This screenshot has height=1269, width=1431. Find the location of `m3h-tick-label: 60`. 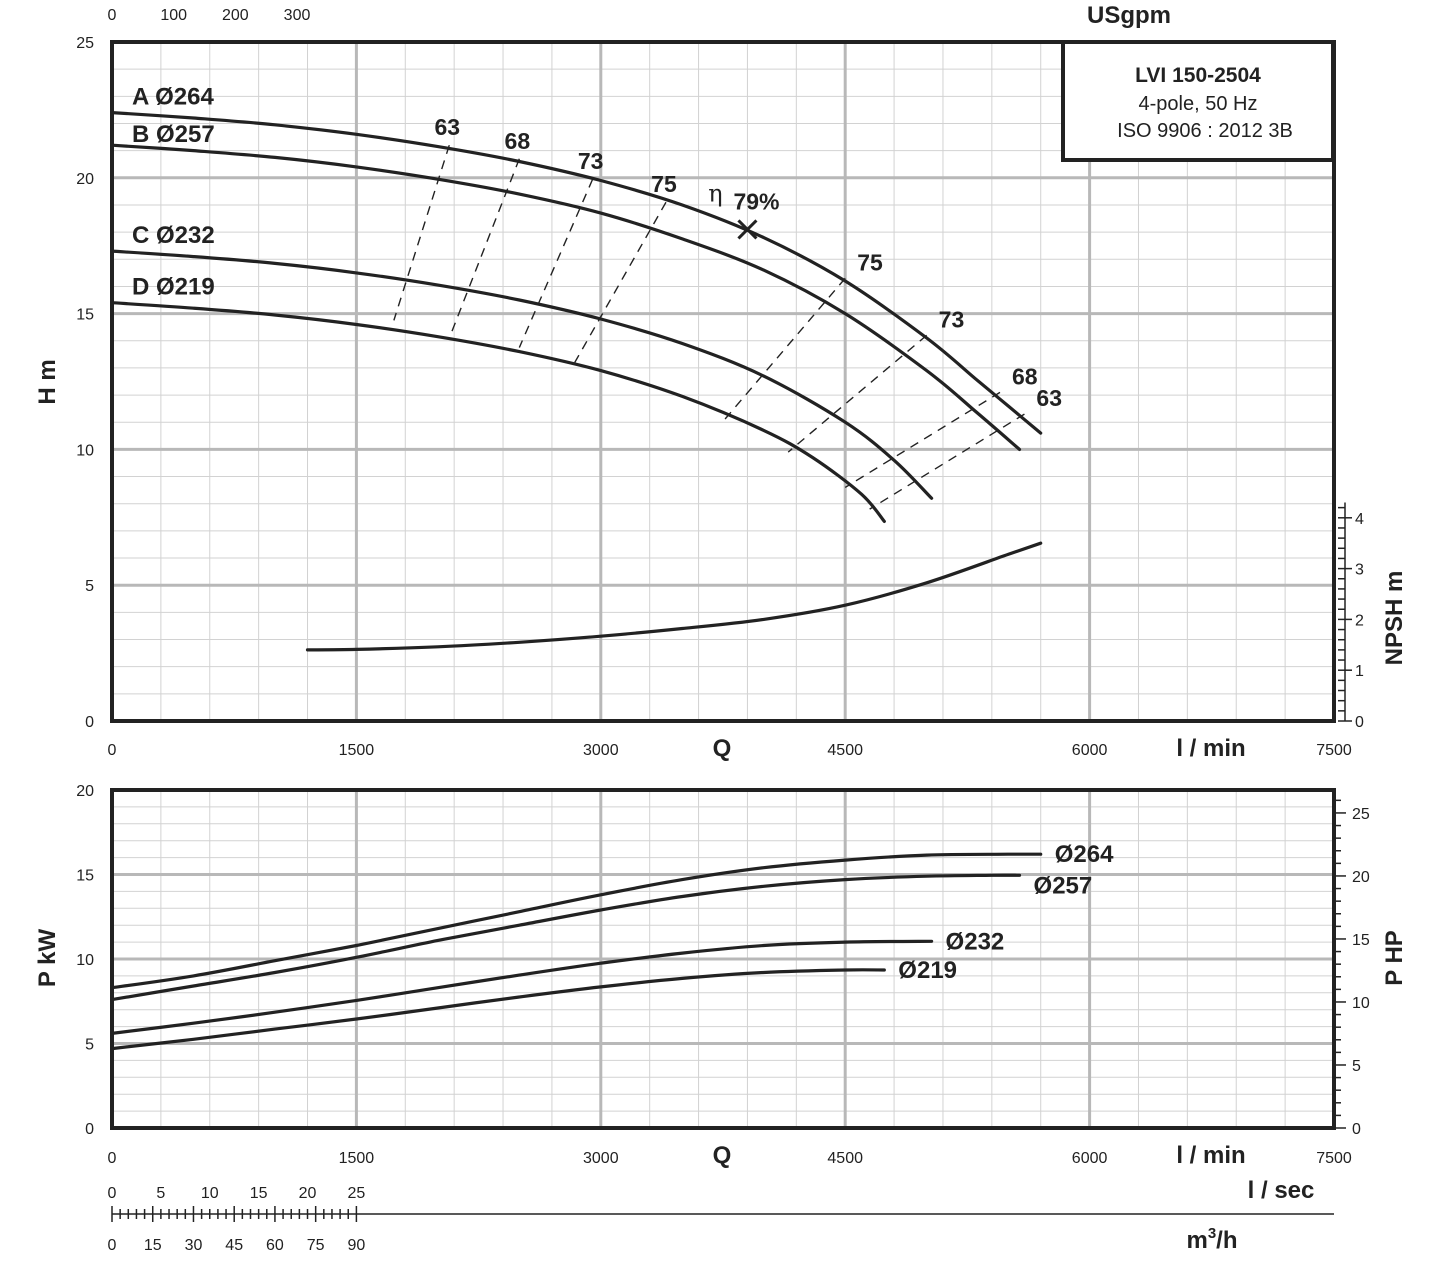

m3h-tick-label: 60 is located at coordinates (275, 1245).